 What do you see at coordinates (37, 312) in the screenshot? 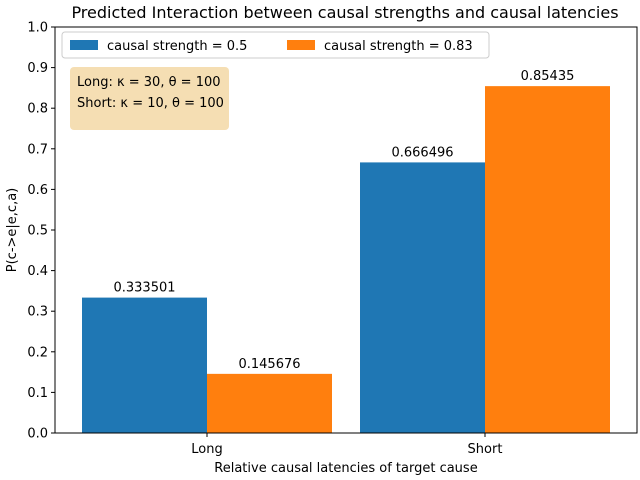
I see `y-tick-label: 0.3` at bounding box center [37, 312].